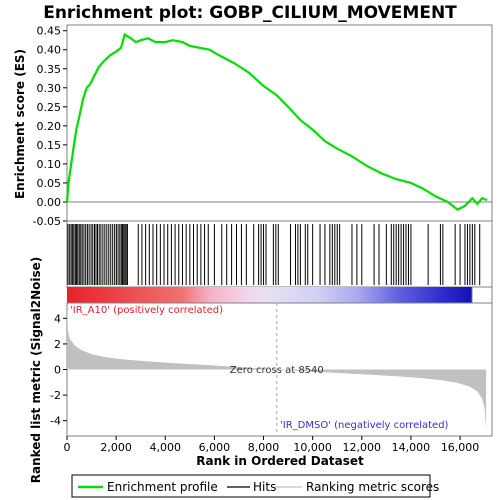 Image resolution: width=500 pixels, height=500 pixels. Describe the element at coordinates (162, 487) in the screenshot. I see `legend-enrichment-label: Enrichment profile` at that location.